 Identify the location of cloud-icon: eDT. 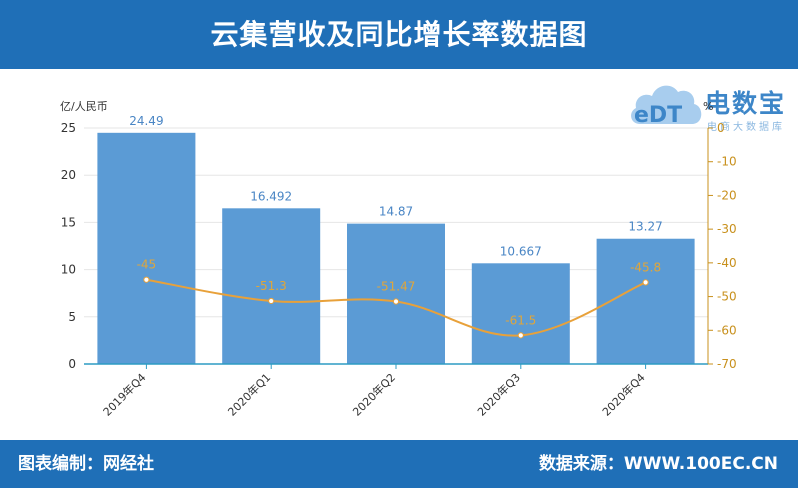
(666, 106).